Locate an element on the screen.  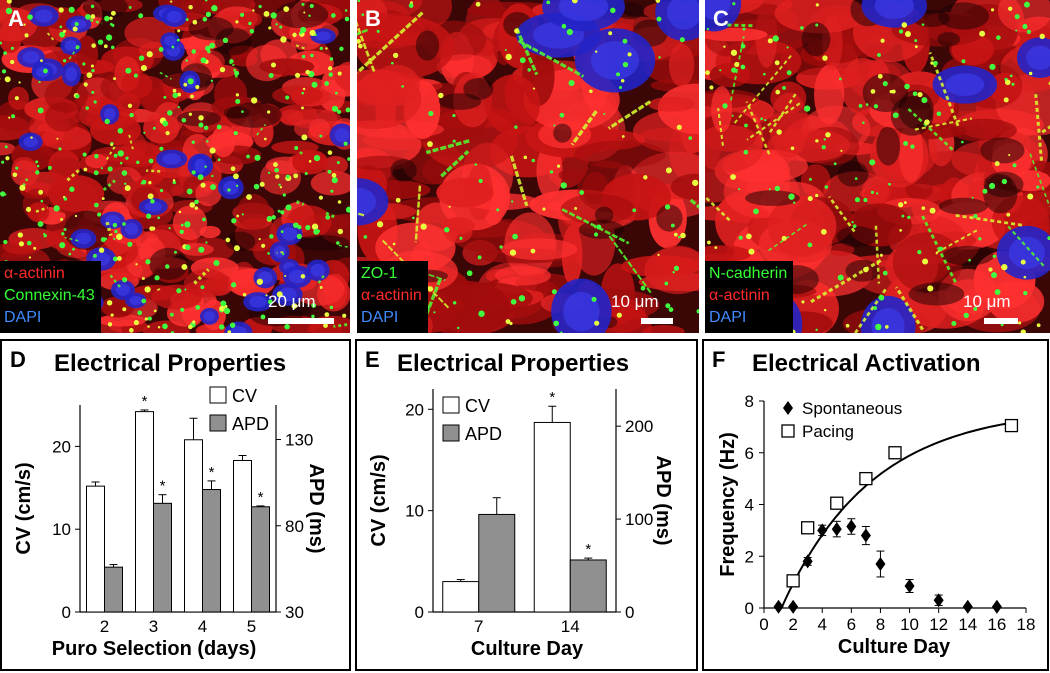
y2-tick-label: 100 is located at coordinates (639, 519).